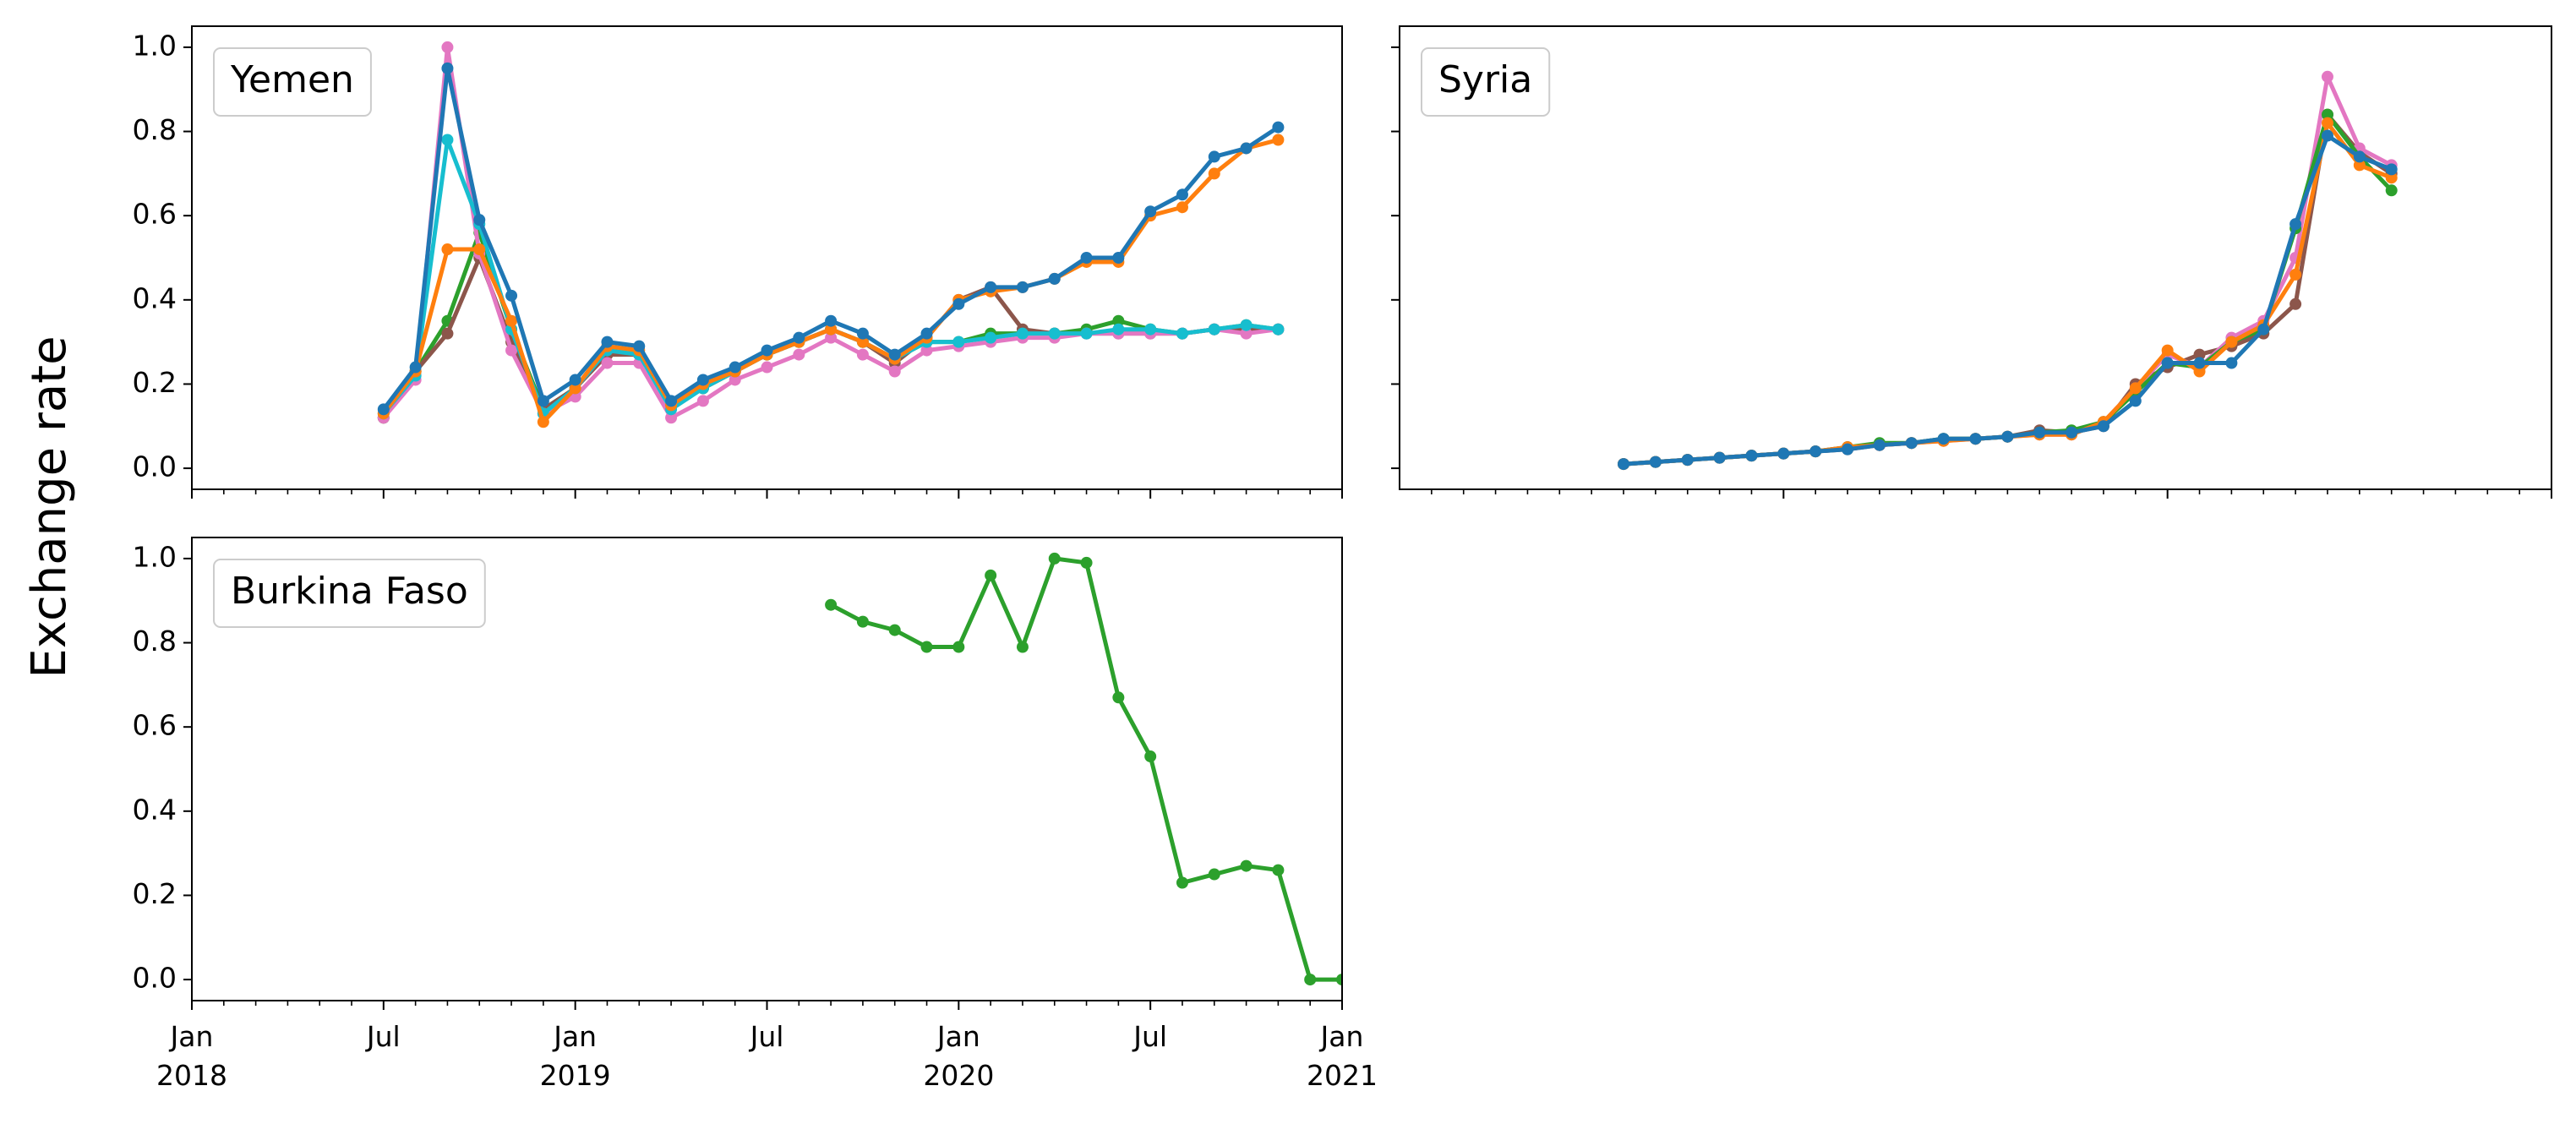 The height and width of the screenshot is (1124, 2576). Describe the element at coordinates (49, 507) in the screenshot. I see `y-axis-label: Exchange rate` at that location.